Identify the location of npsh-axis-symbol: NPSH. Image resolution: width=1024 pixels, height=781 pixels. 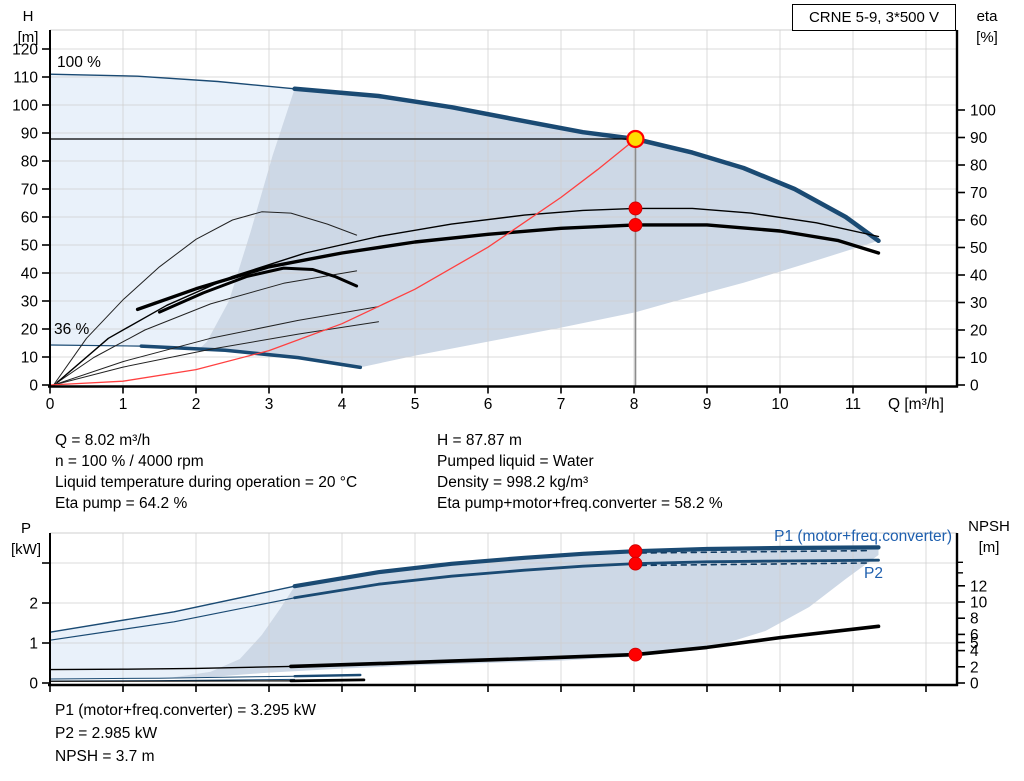
(989, 526).